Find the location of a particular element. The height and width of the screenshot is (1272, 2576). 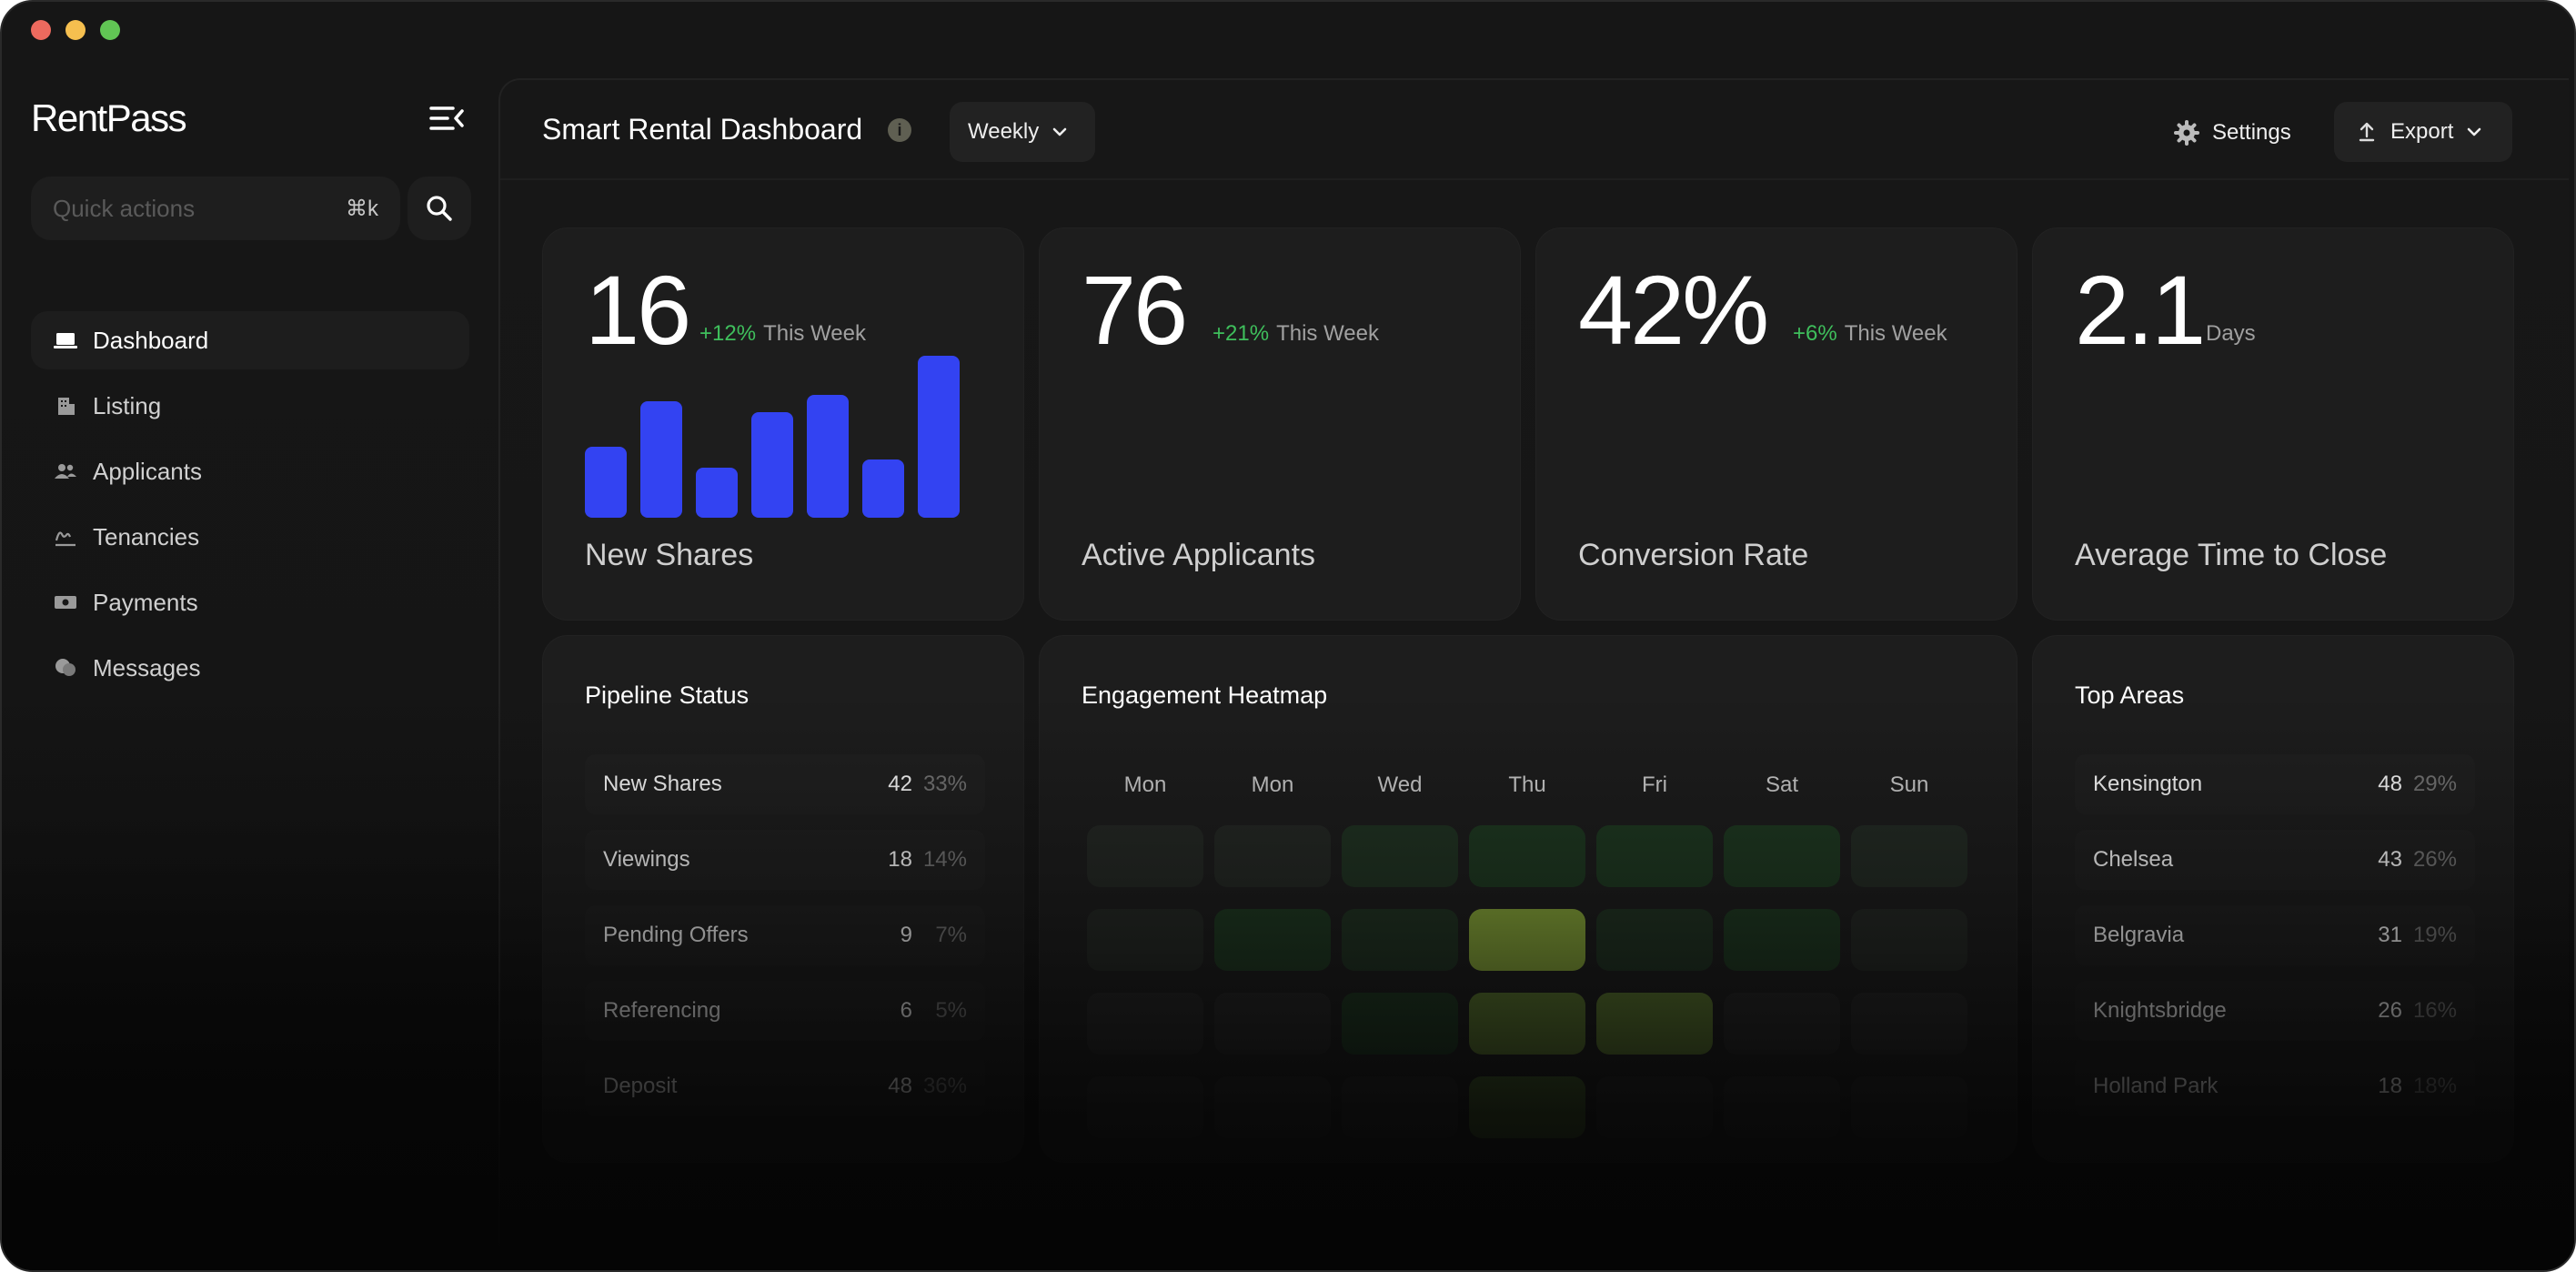

search-icon is located at coordinates (439, 208).